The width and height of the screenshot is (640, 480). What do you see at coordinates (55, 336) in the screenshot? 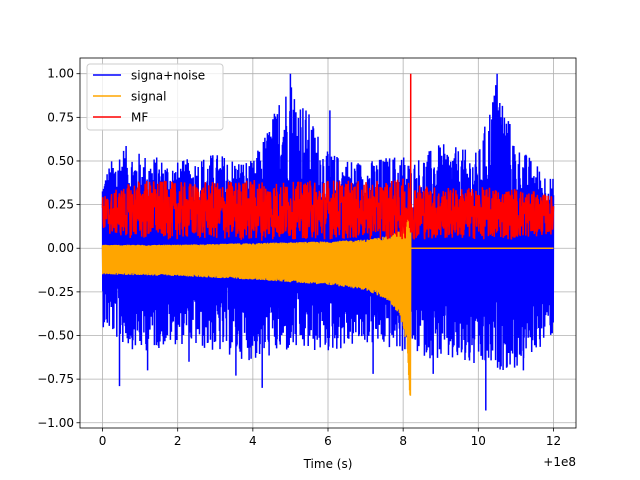
I see `y-tick-label: −0.50` at bounding box center [55, 336].